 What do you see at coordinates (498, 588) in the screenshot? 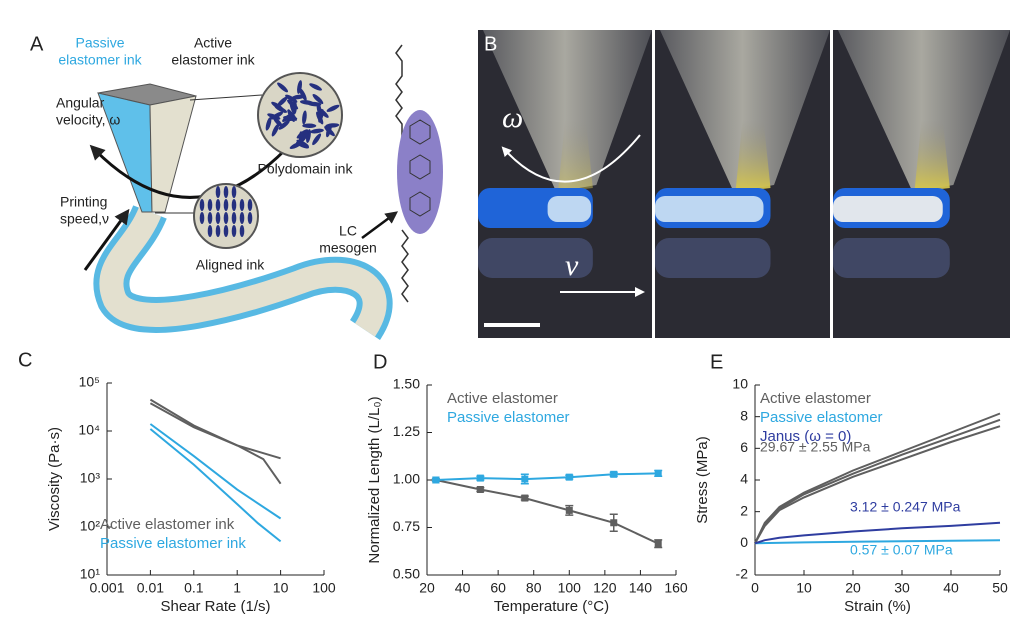
I see `x-tick-label: 60` at bounding box center [498, 588].